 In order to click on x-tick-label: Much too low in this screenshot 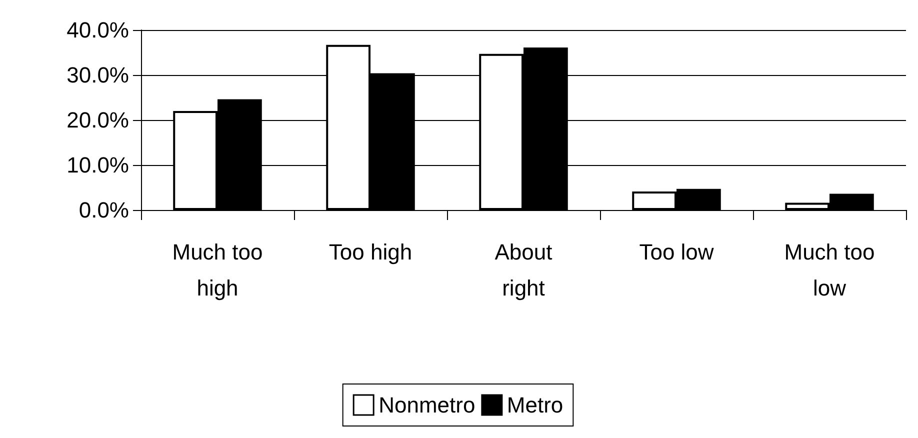, I will do `click(829, 270)`.